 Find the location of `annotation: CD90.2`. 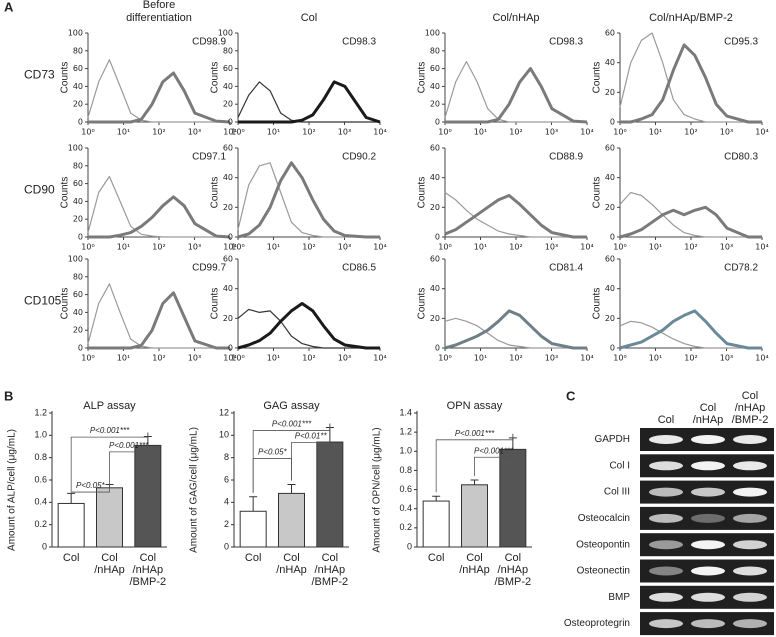

annotation: CD90.2 is located at coordinates (359, 157).